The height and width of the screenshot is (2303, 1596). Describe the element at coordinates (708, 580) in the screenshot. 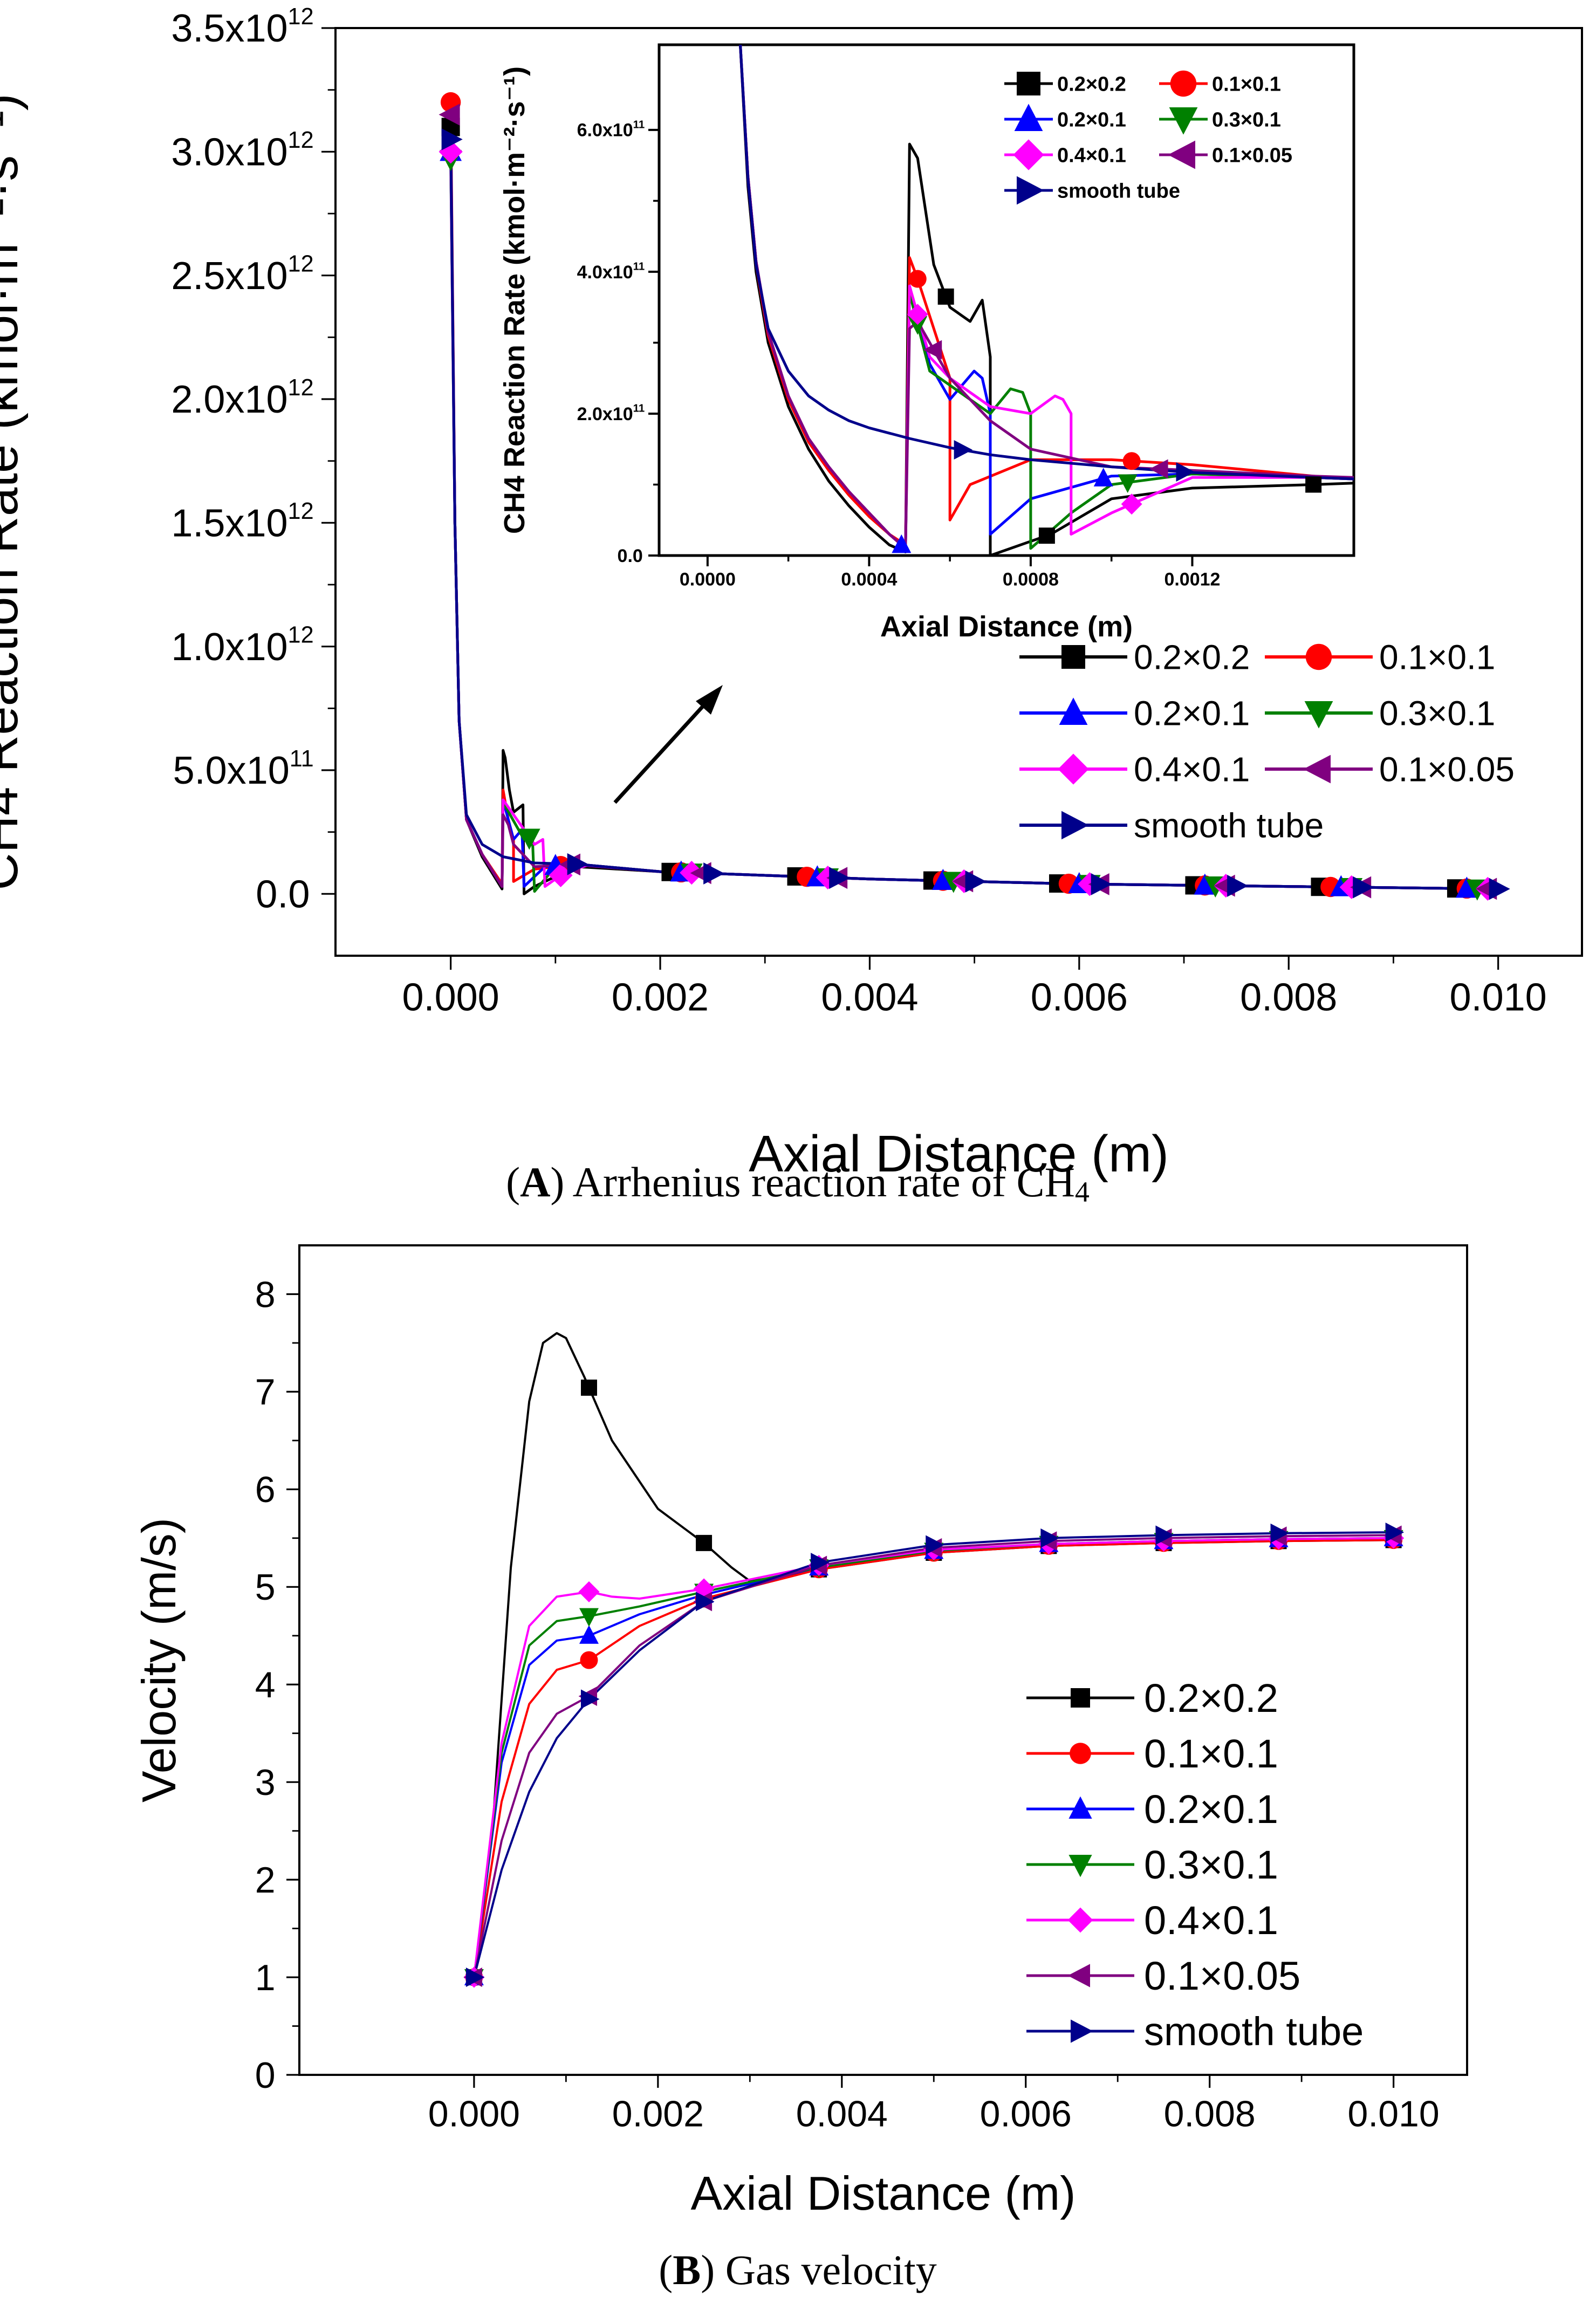

I see `chart-inset-x-tick-label: 0.0000` at that location.